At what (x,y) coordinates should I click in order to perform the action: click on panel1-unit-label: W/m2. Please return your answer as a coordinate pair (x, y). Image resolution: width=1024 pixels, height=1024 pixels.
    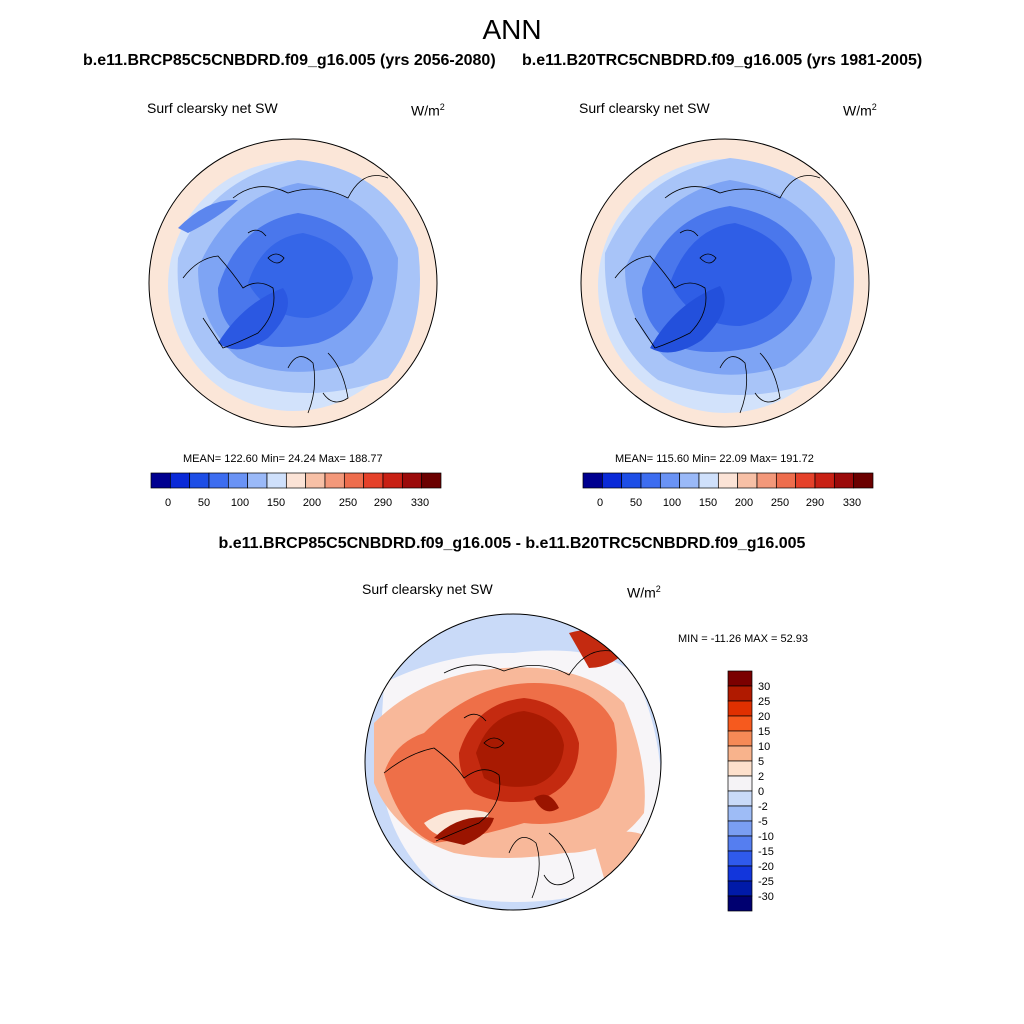
    Looking at the image, I should click on (428, 110).